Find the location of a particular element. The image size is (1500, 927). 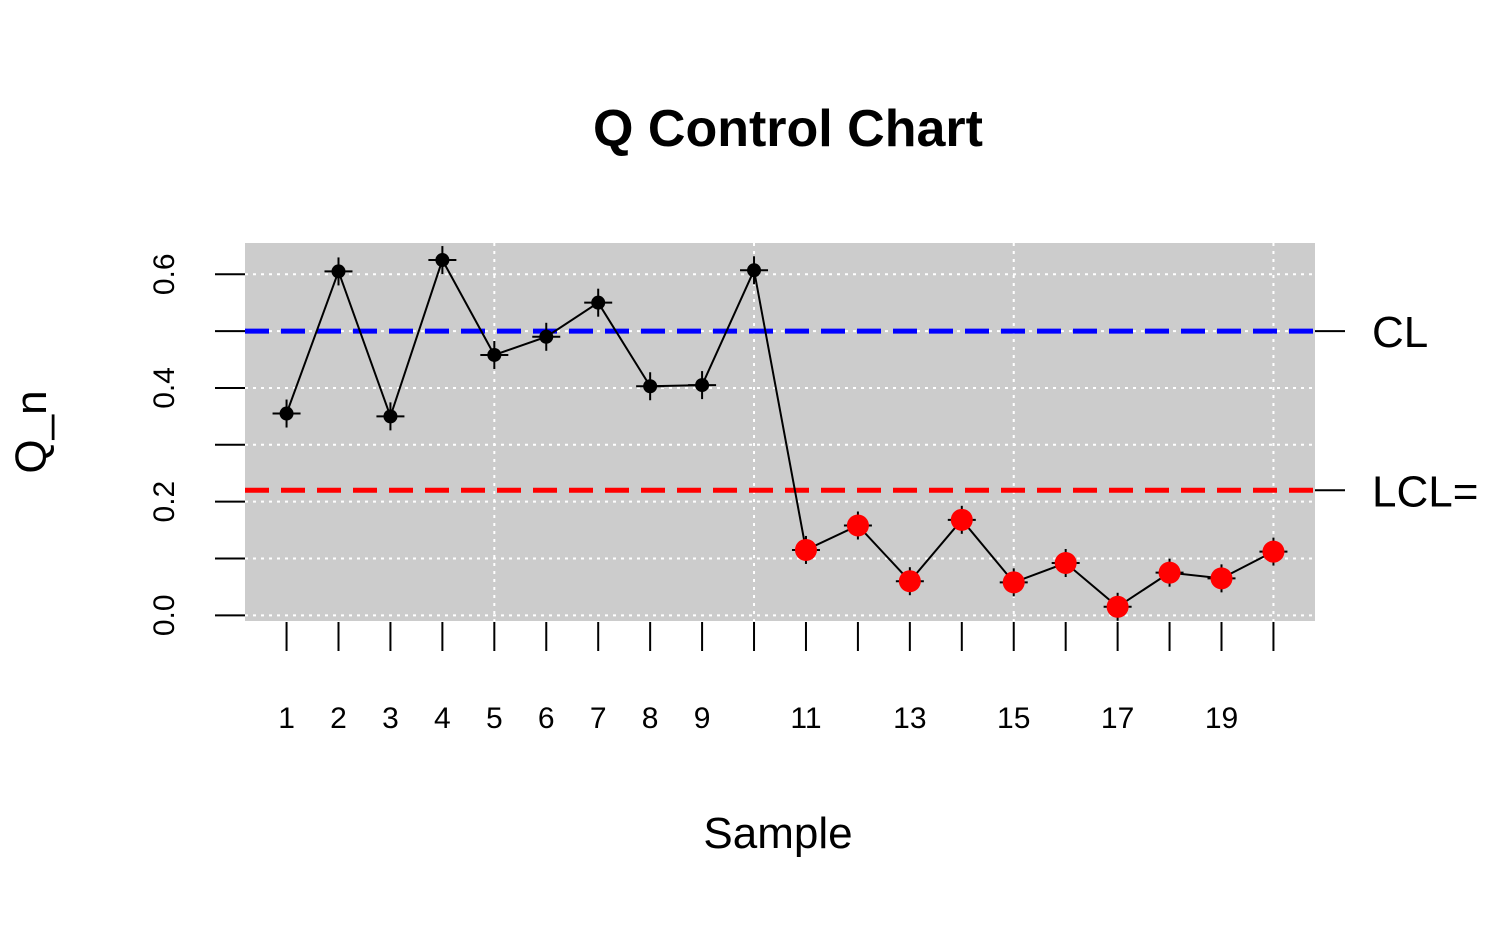

x-tick-label: 6 is located at coordinates (546, 718).